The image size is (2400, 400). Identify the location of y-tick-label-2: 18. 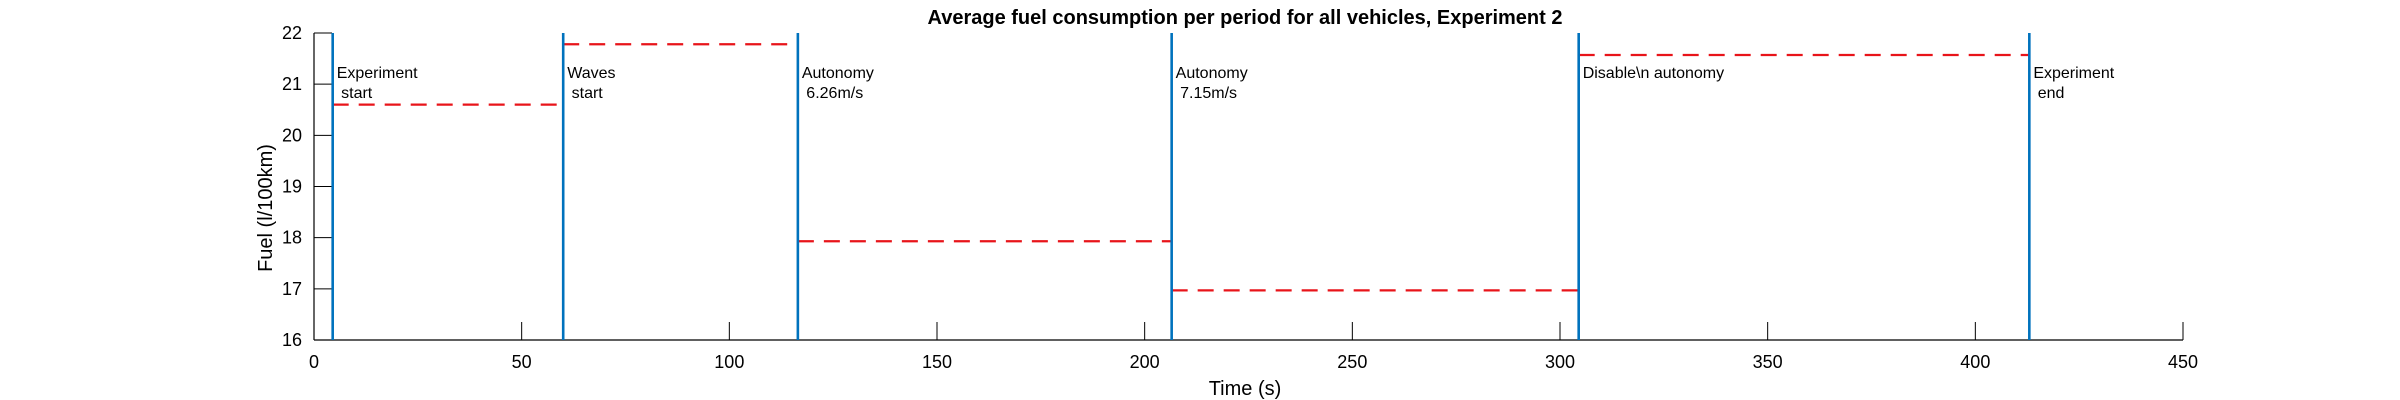
(292, 238).